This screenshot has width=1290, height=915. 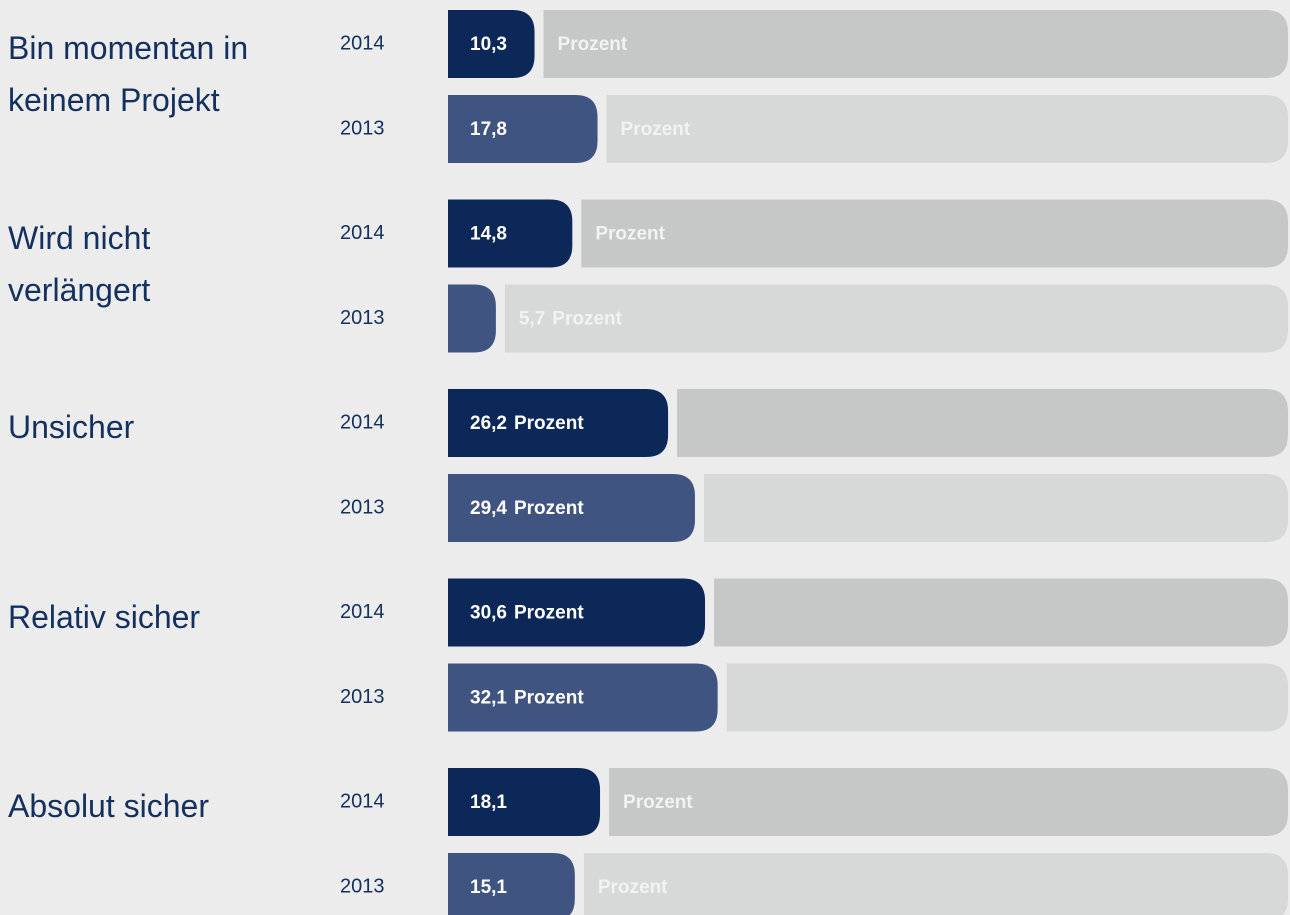 What do you see at coordinates (104, 616) in the screenshot?
I see `category-label: Relativ sicher` at bounding box center [104, 616].